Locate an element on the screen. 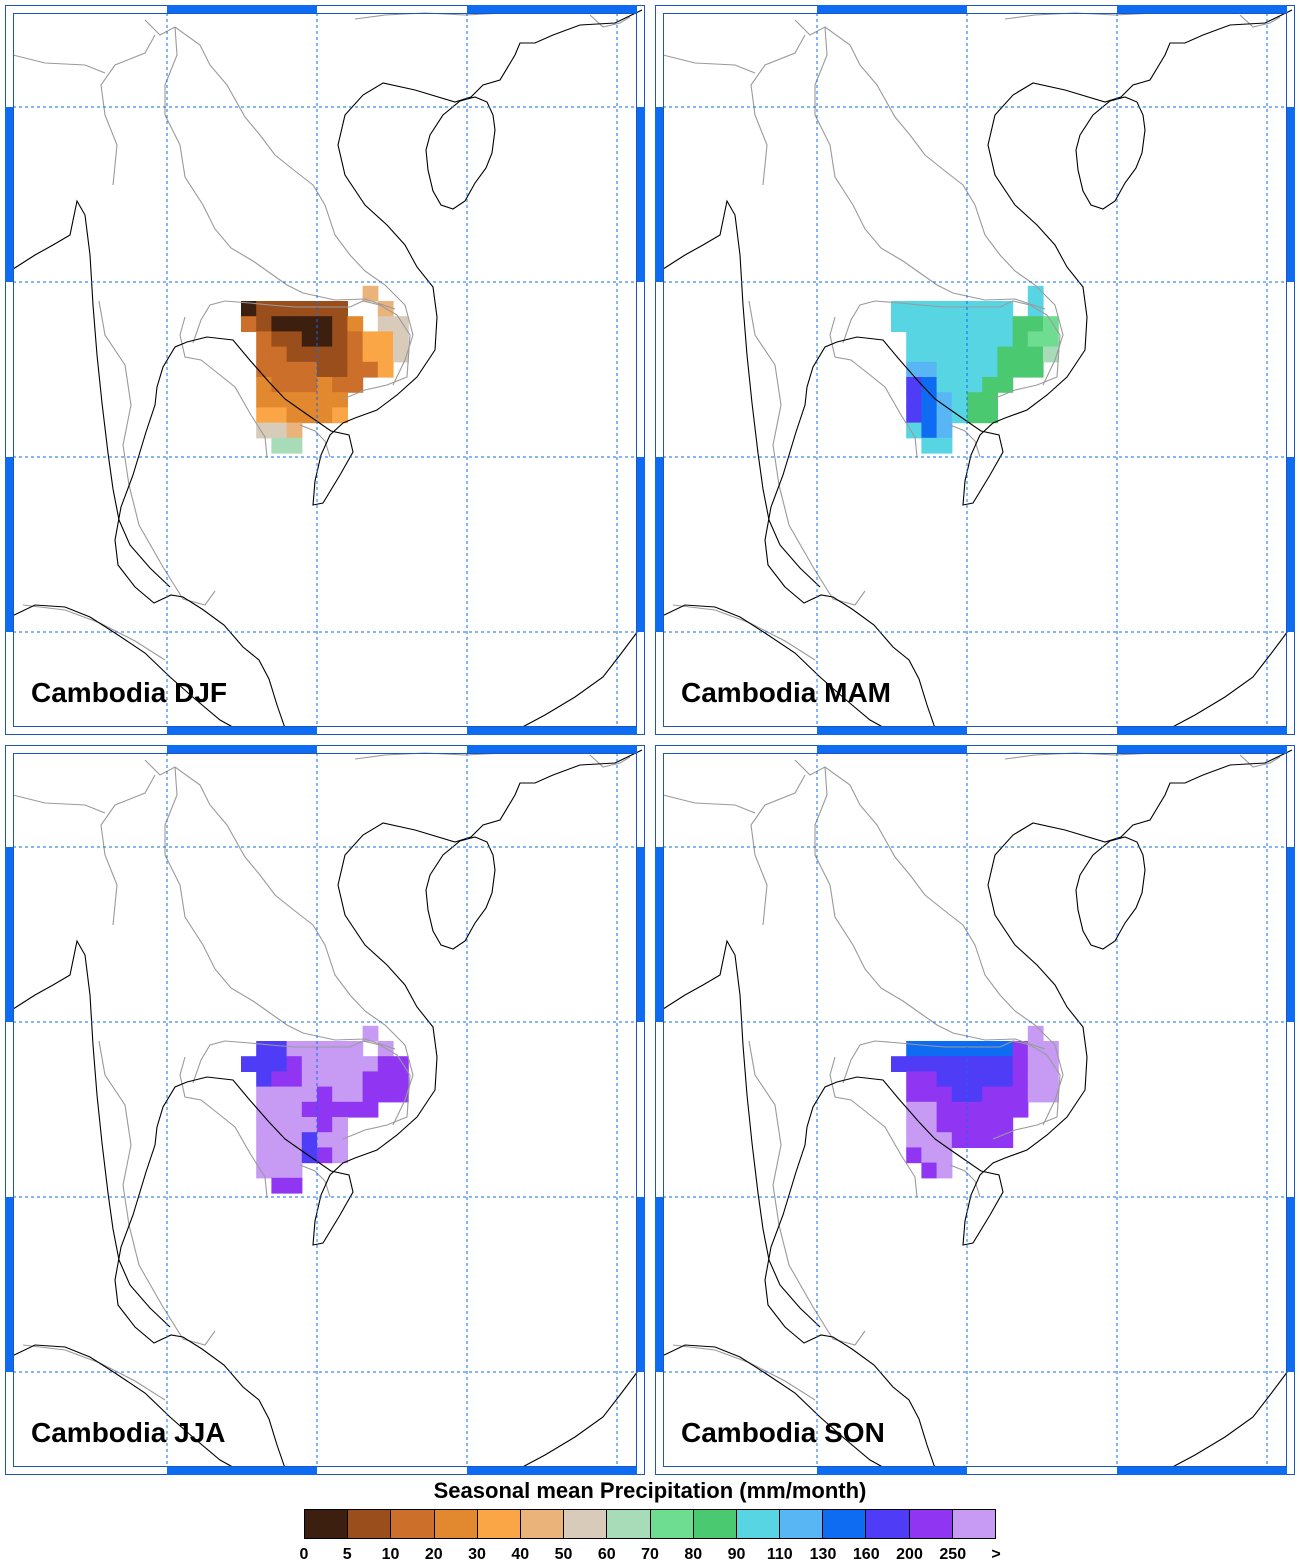  legend-label: 50 is located at coordinates (563, 1554).